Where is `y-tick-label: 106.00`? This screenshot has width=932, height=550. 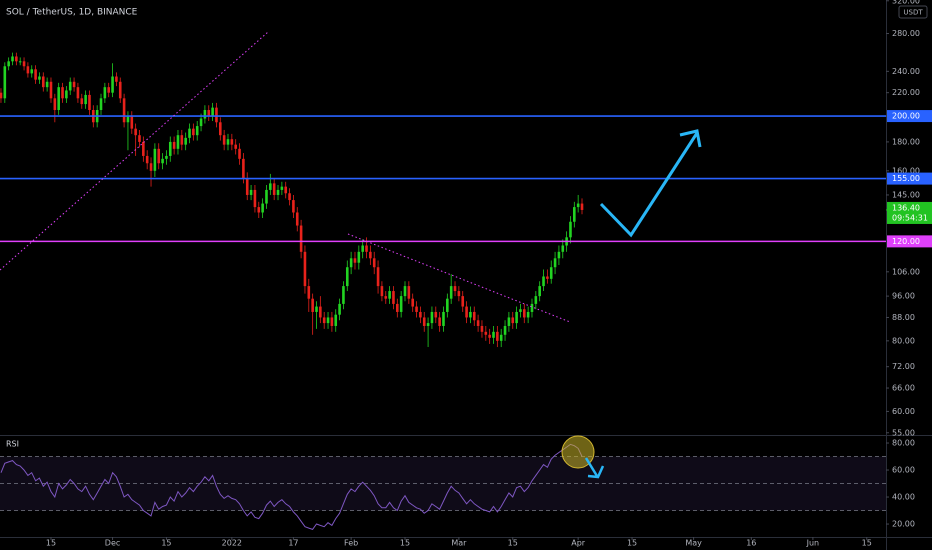 y-tick-label: 106.00 is located at coordinates (906, 271).